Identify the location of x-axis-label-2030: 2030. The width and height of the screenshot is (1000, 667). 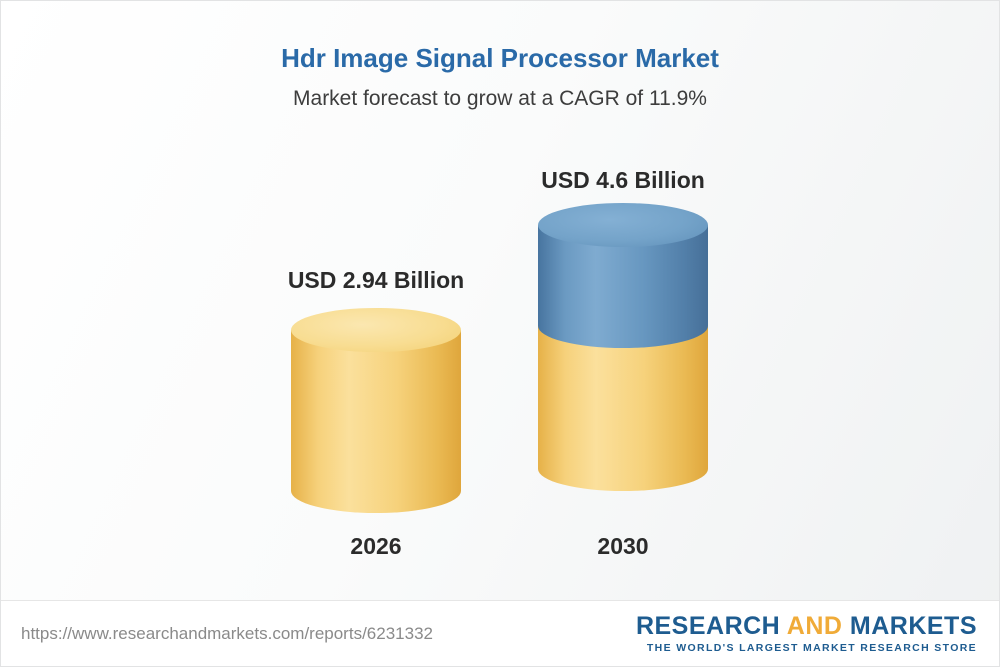
(623, 546).